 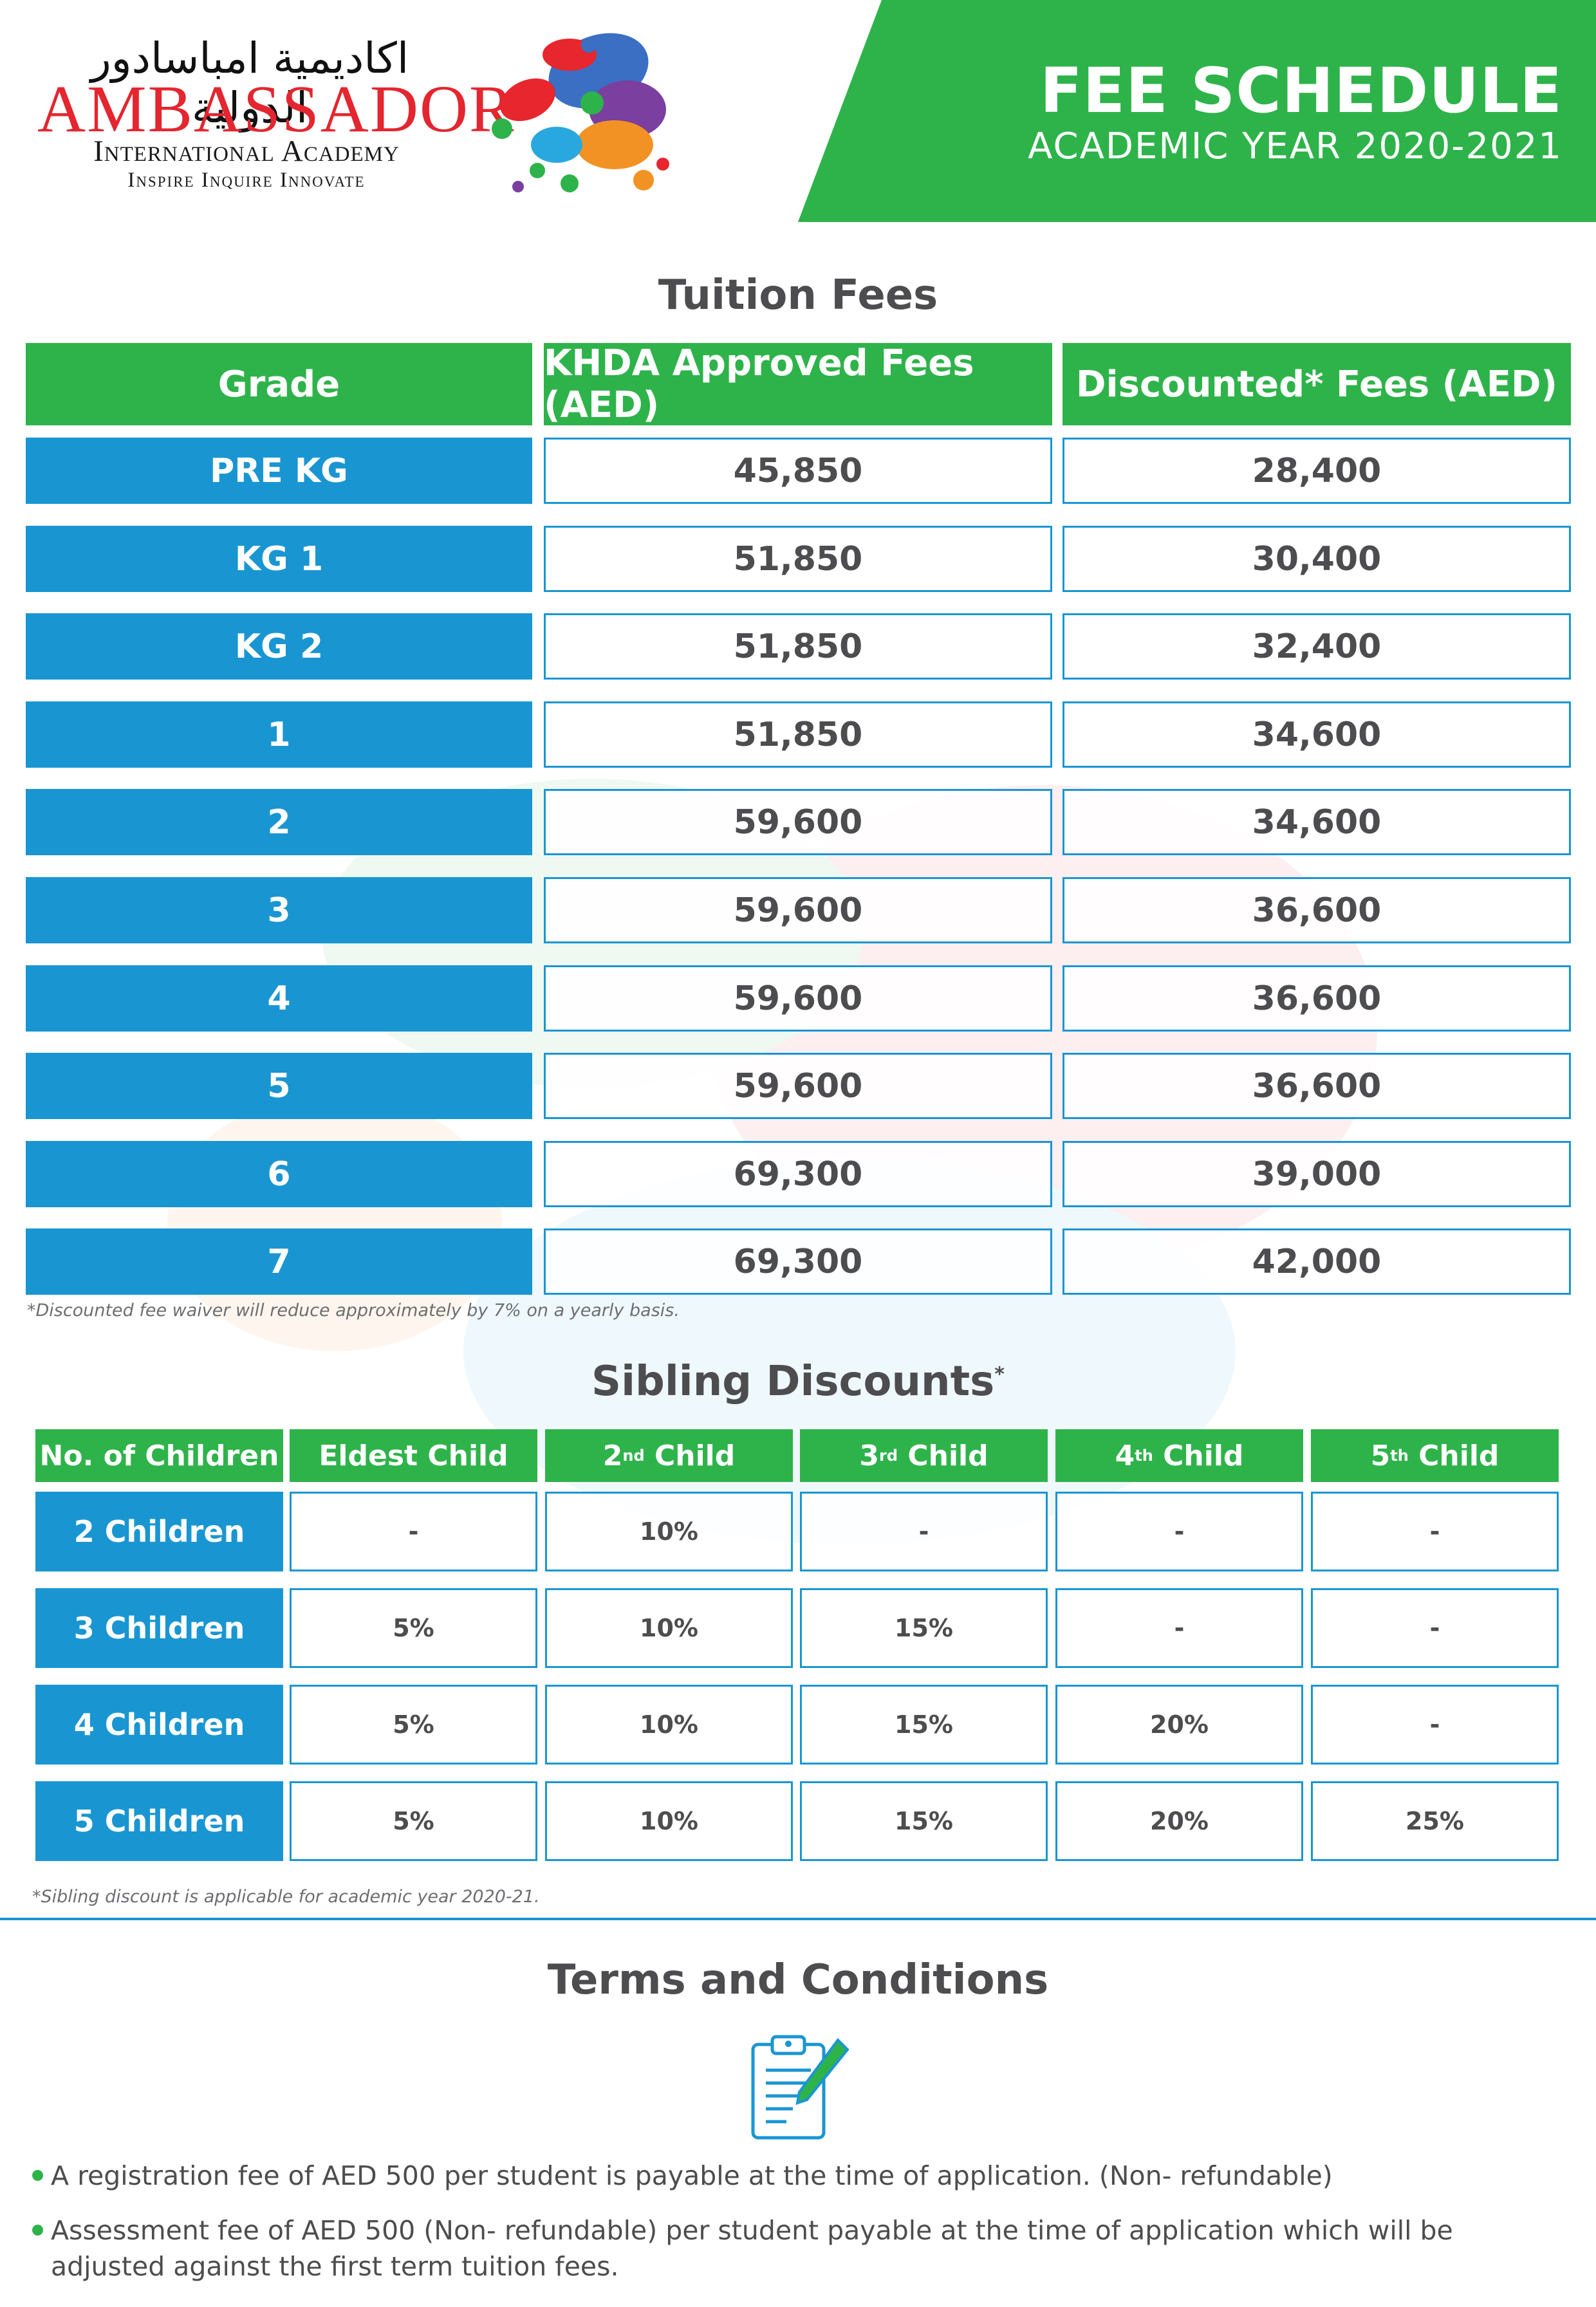 I want to click on tuition-grade-cell: 4, so click(x=279, y=998).